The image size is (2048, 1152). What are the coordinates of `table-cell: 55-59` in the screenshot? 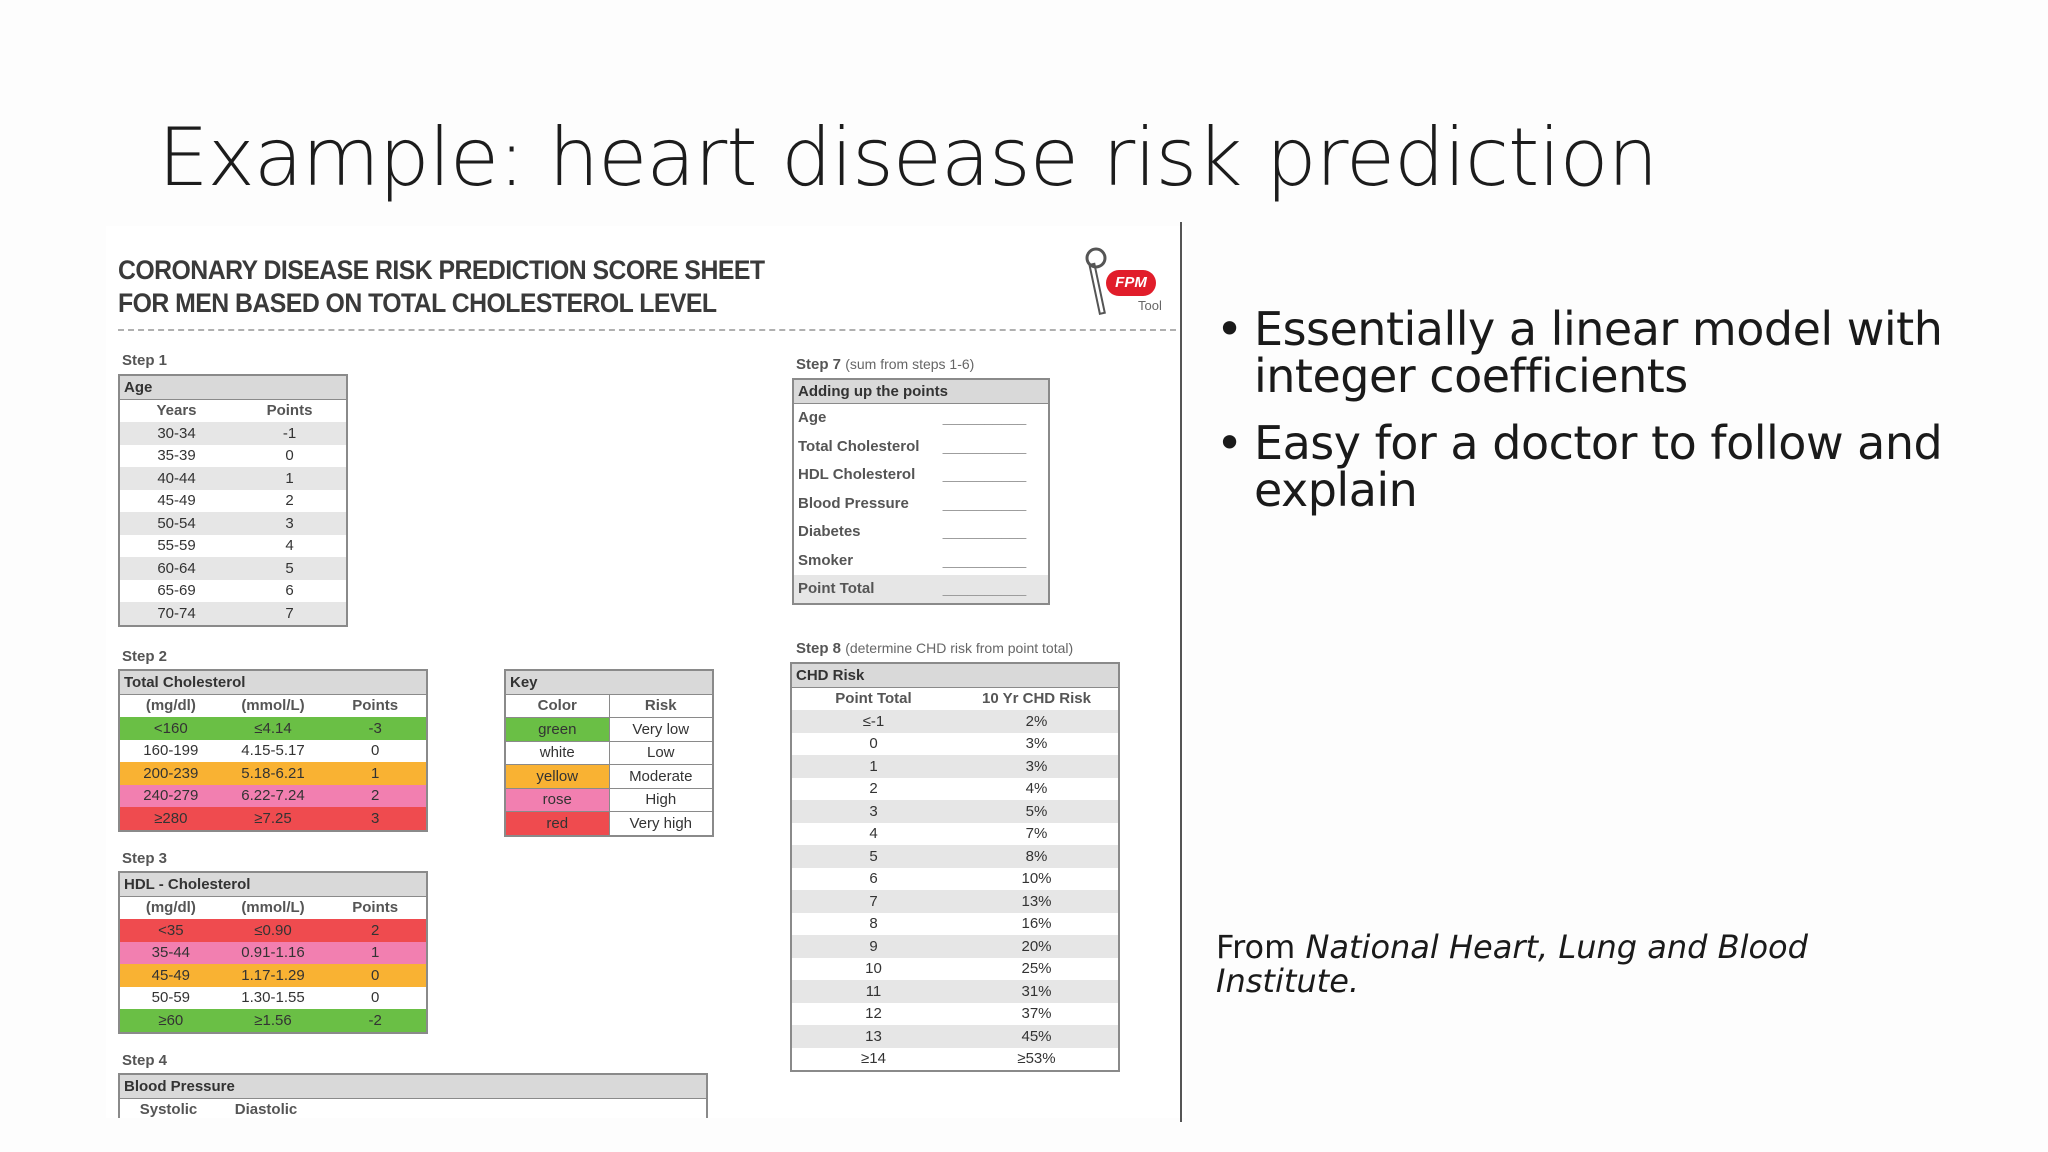 It's located at (176, 546).